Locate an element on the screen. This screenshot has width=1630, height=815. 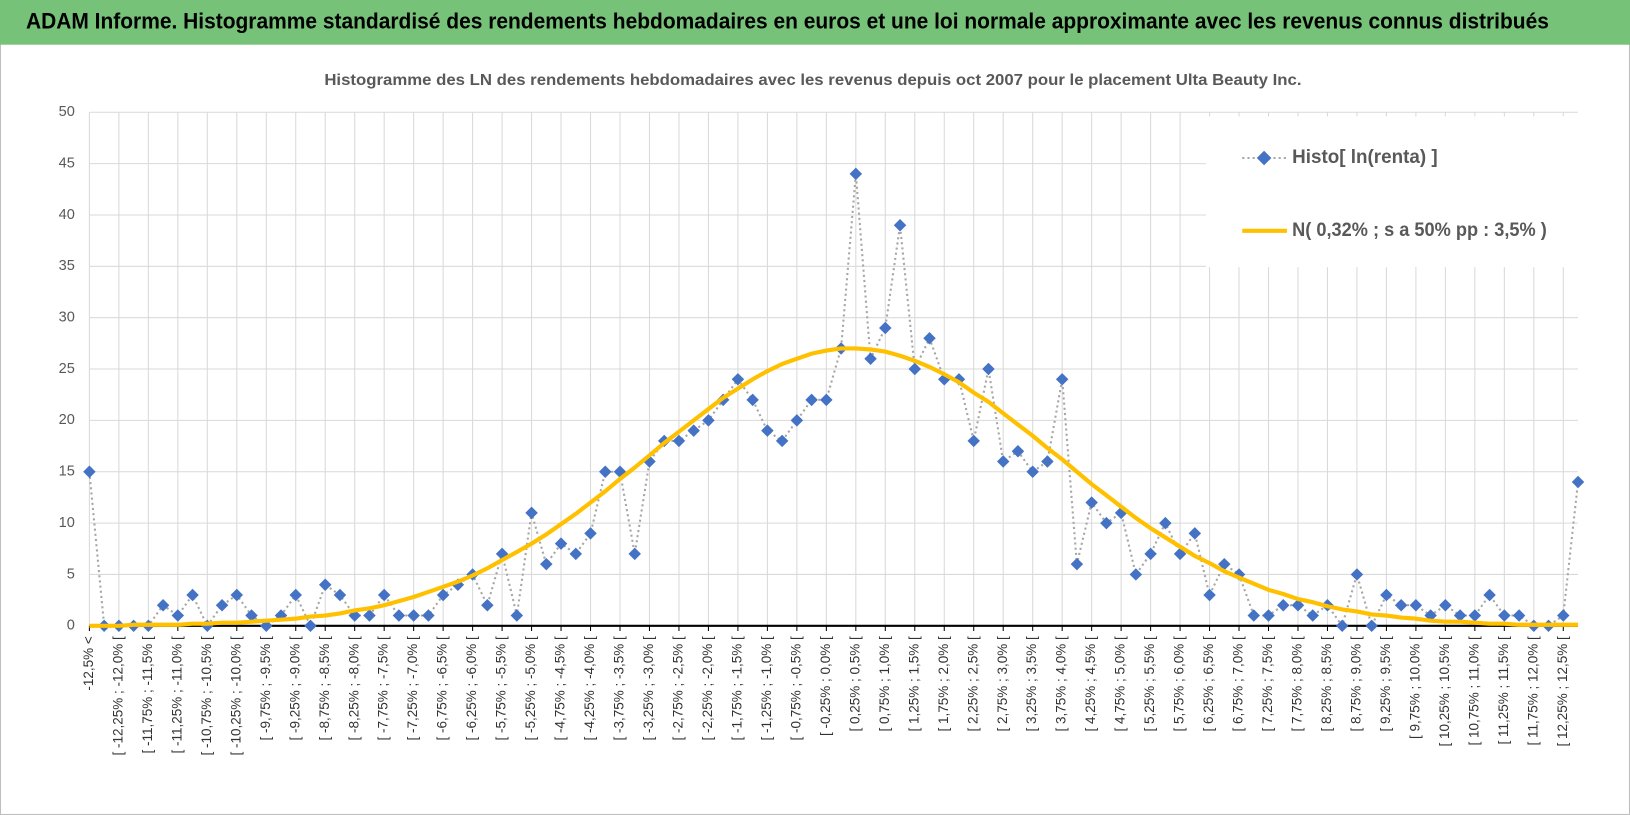
x-tick-label: [ 10,25% ; 10,5% [ is located at coordinates (1444, 691).